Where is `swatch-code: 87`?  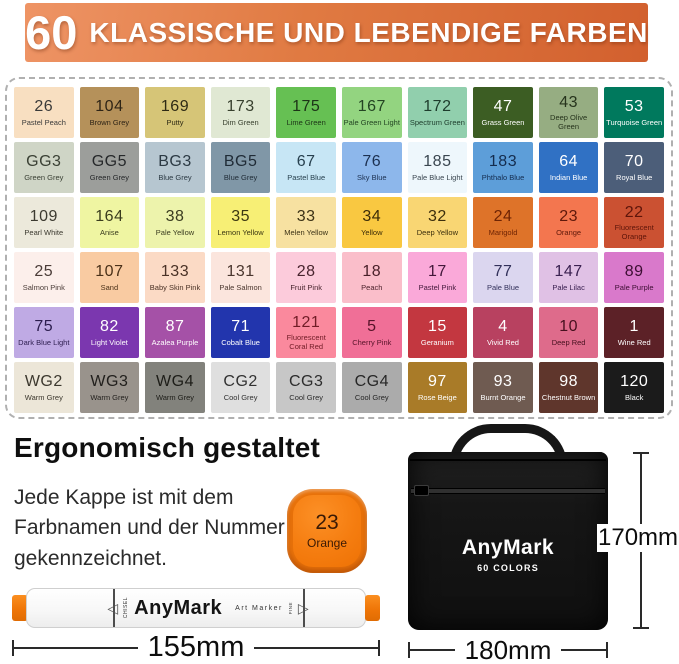
swatch-code: 87 is located at coordinates (175, 327).